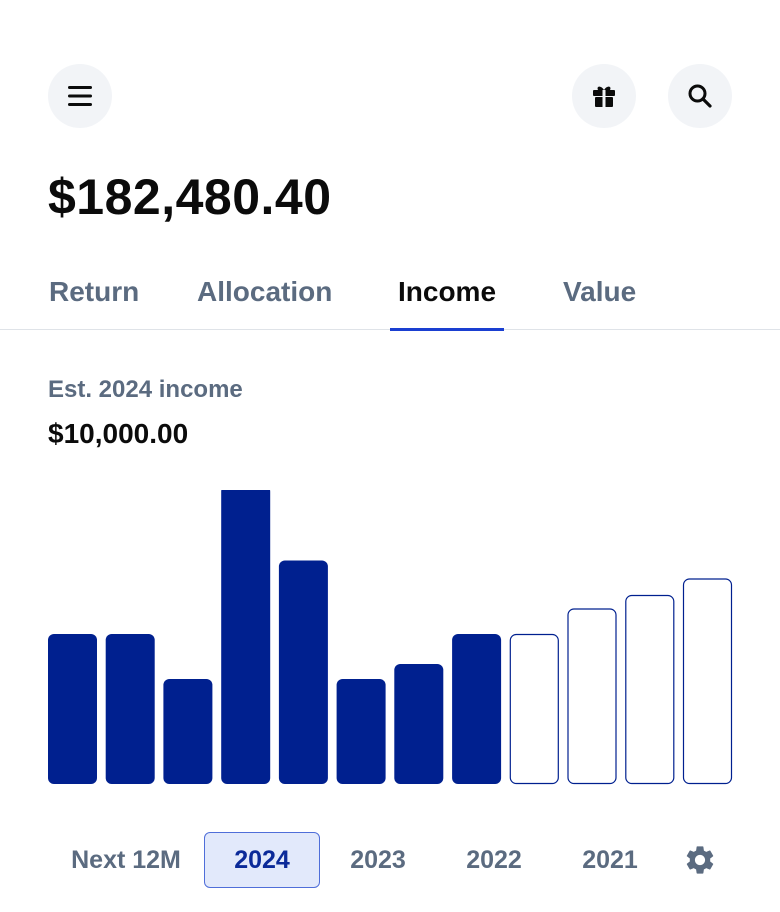 This screenshot has width=780, height=912. I want to click on period-2022: 2022, so click(494, 859).